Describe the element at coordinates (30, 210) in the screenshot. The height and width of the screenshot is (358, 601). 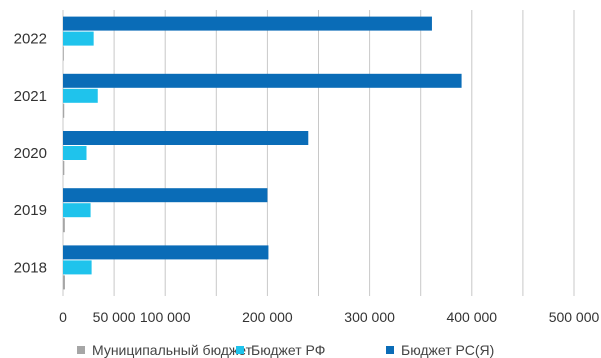
I see `category-label: 2019` at that location.